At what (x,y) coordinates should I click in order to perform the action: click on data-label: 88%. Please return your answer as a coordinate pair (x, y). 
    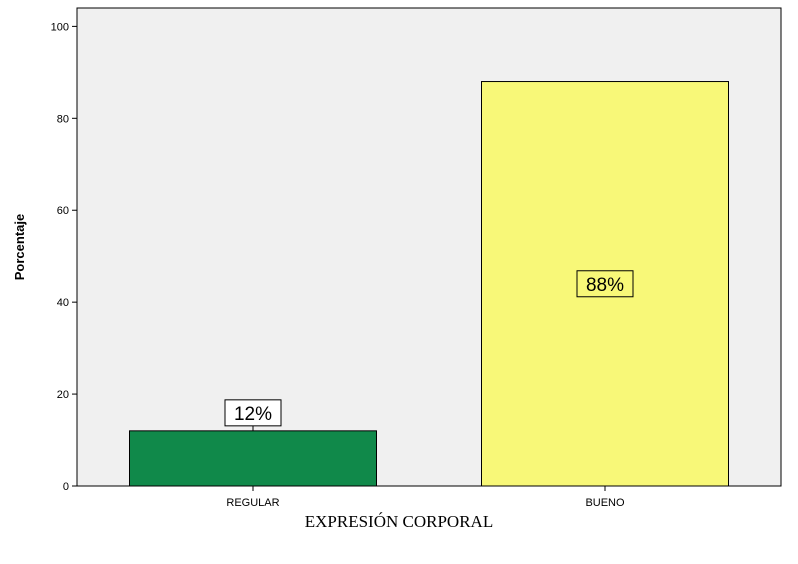
    Looking at the image, I should click on (605, 285).